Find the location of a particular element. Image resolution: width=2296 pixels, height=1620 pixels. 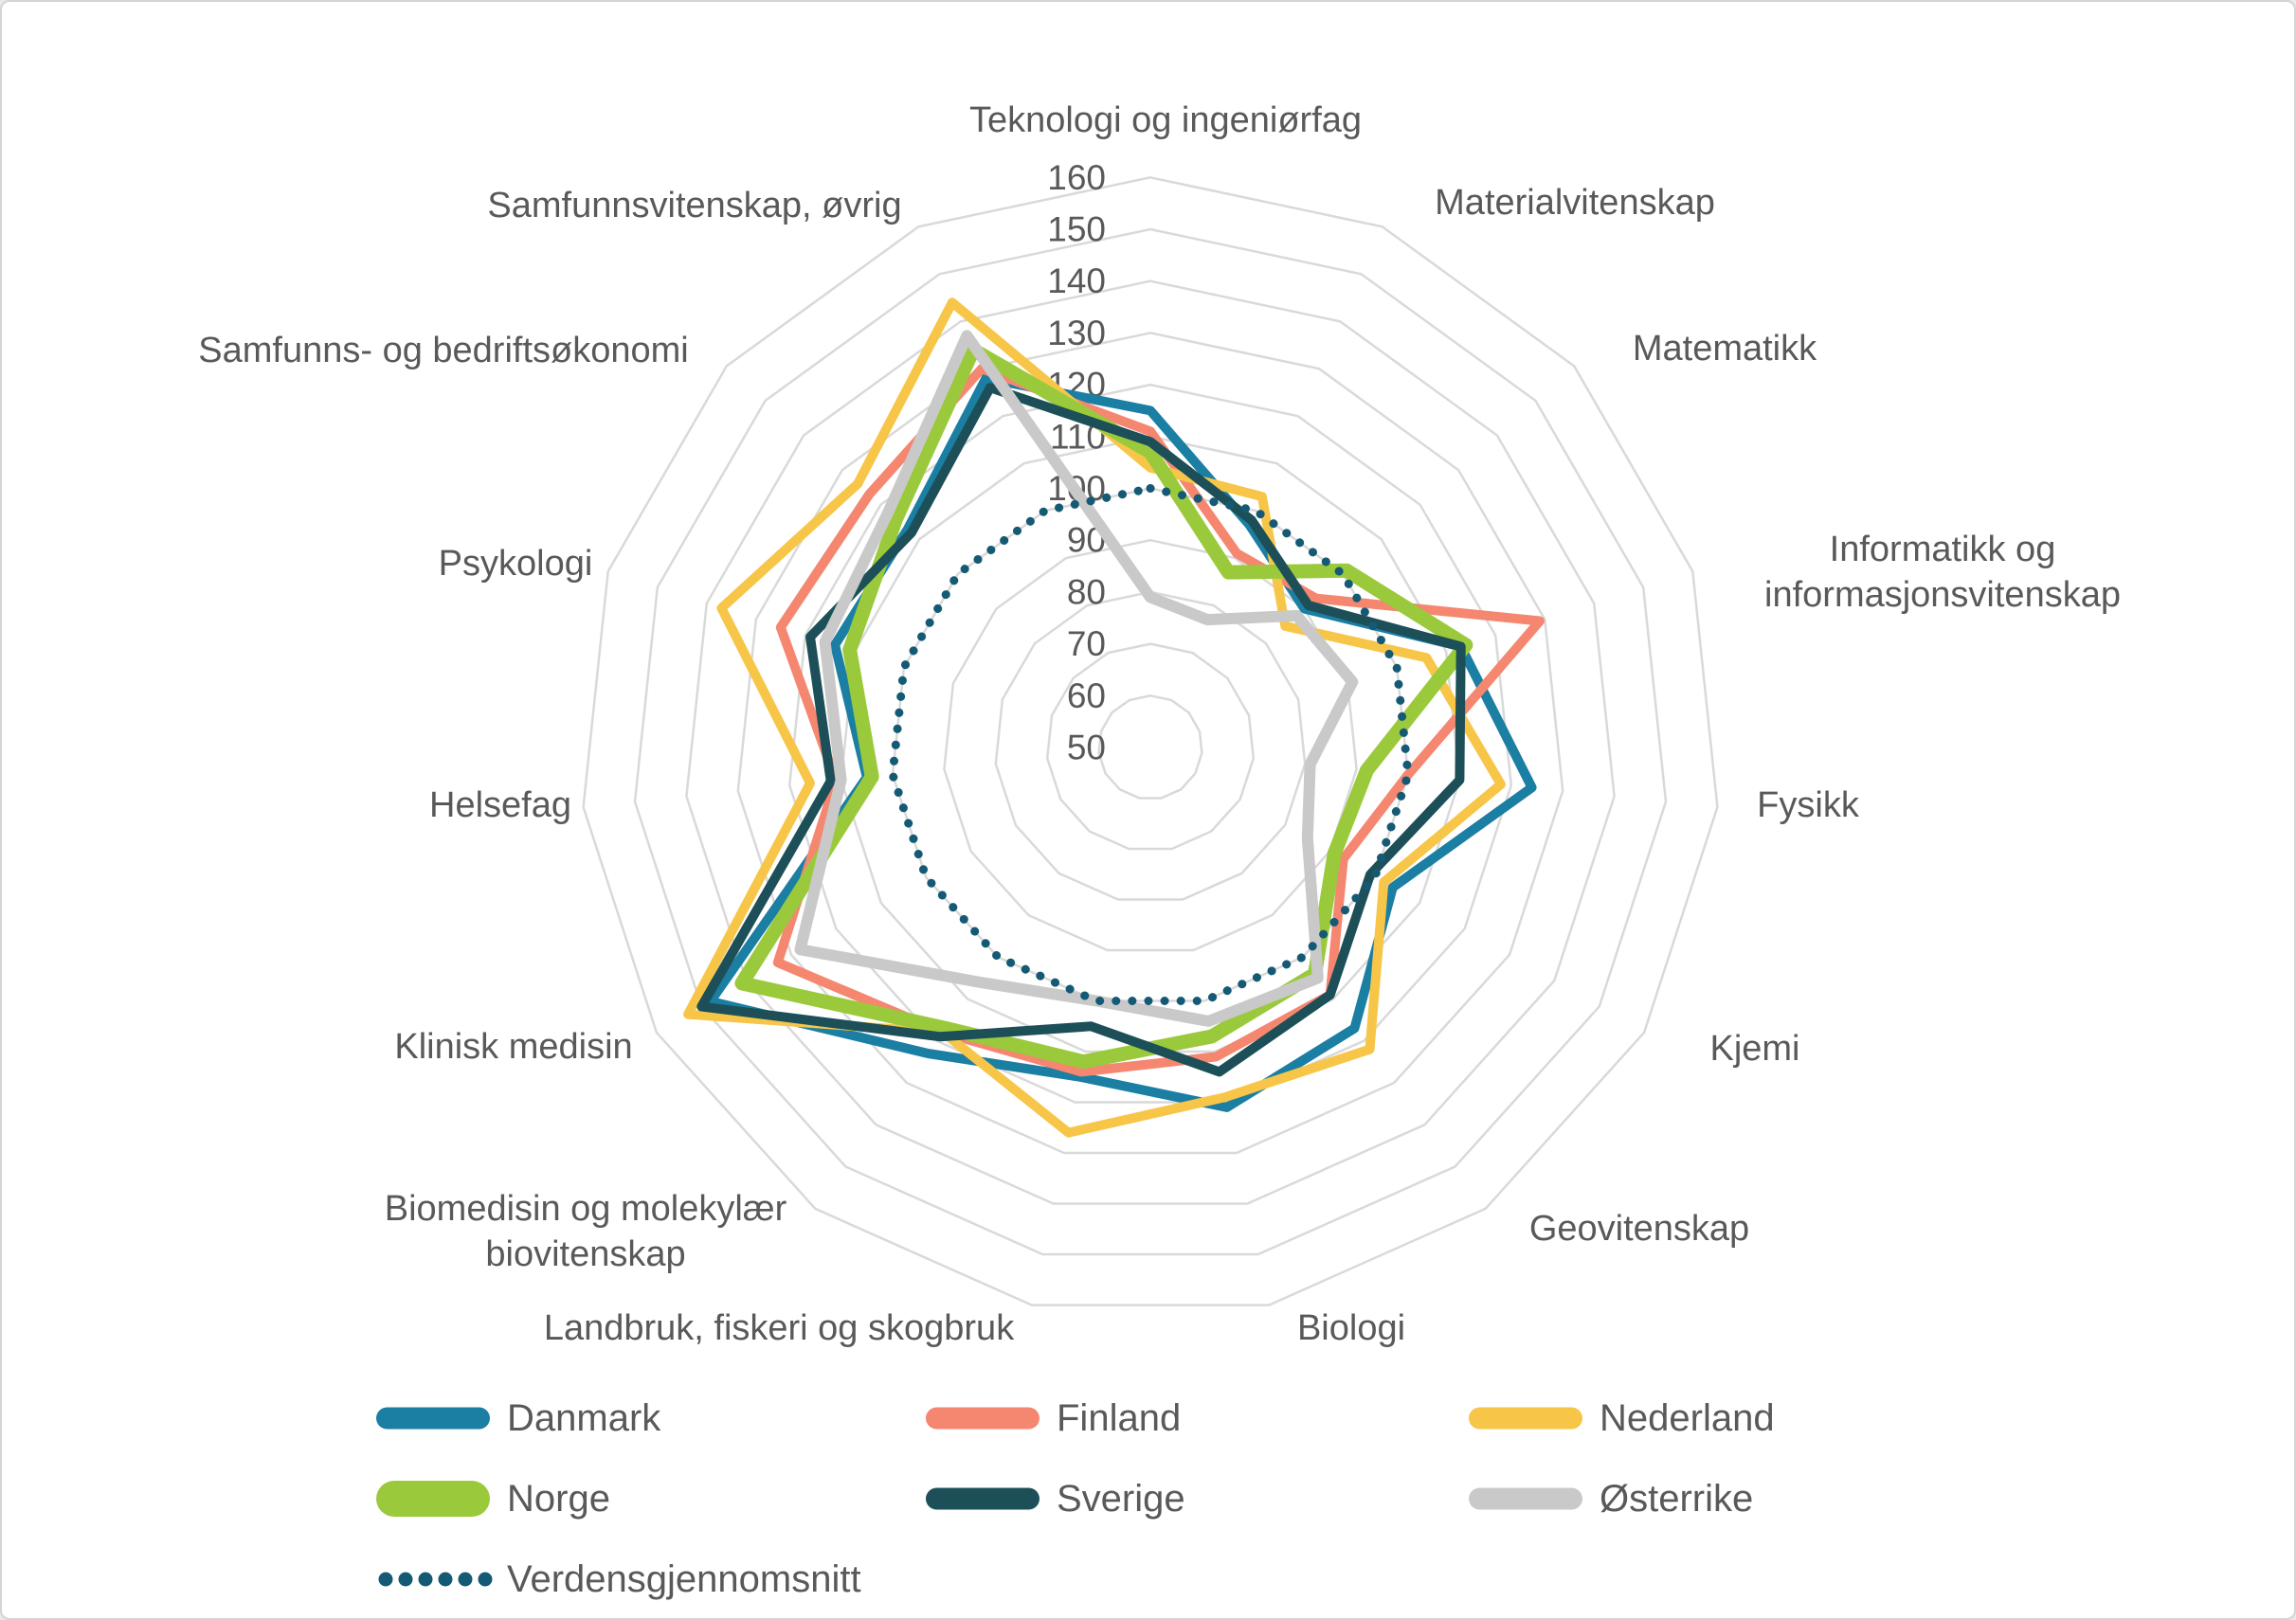

legend-item-norge: Norge is located at coordinates (493, 1499).